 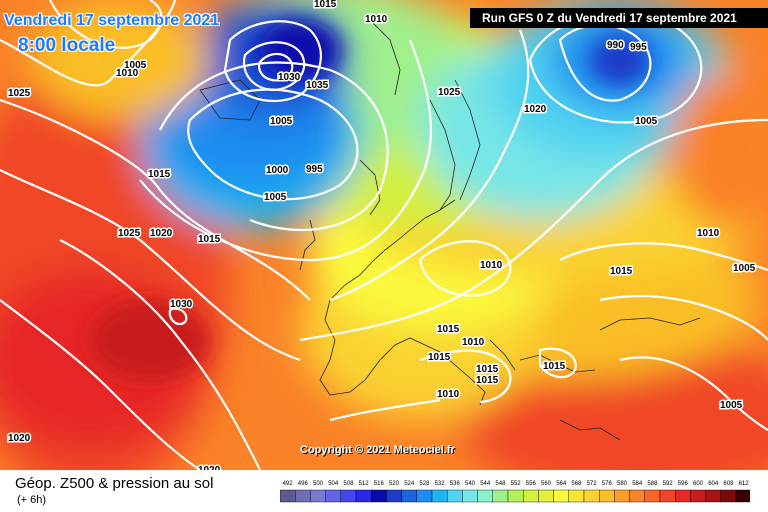 What do you see at coordinates (364, 484) in the screenshot?
I see `scale-tick-label: 512` at bounding box center [364, 484].